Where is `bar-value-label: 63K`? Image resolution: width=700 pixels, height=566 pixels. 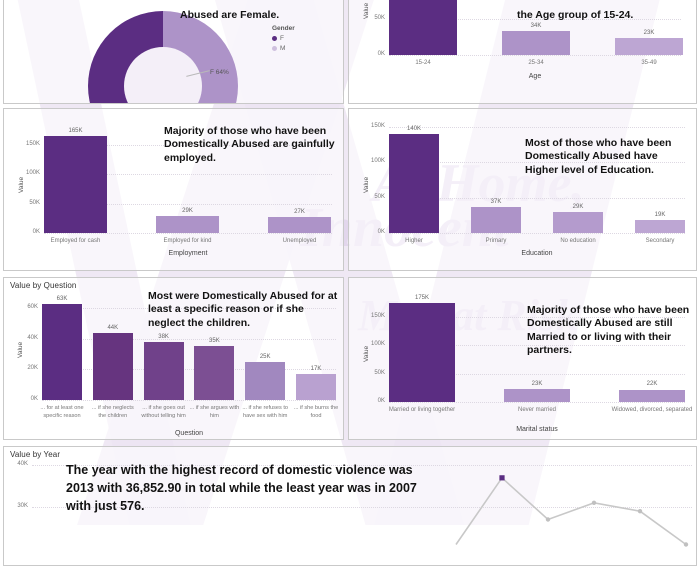 bar-value-label: 63K is located at coordinates (62, 298).